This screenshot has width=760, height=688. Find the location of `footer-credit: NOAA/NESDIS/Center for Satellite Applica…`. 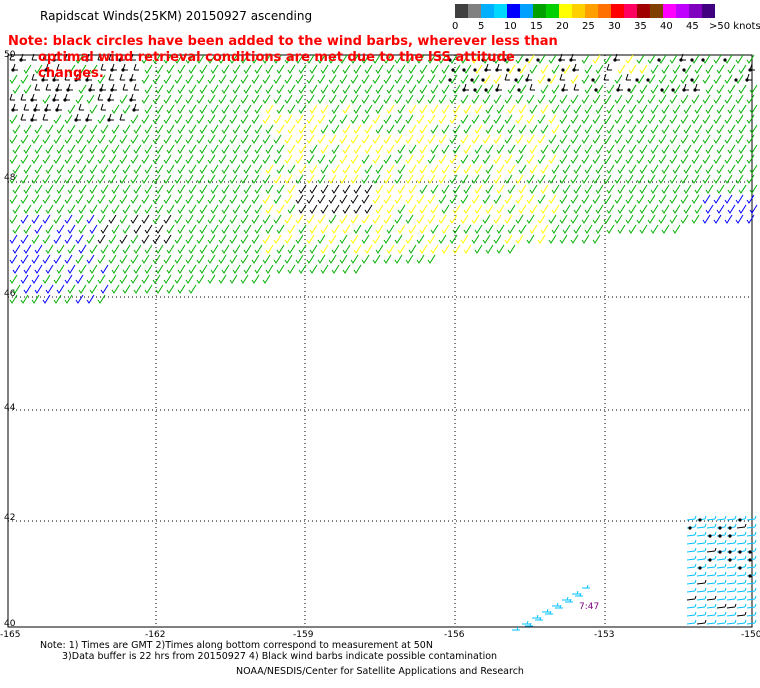

footer-credit: NOAA/NESDIS/Center for Satellite Applica… is located at coordinates (380, 671).